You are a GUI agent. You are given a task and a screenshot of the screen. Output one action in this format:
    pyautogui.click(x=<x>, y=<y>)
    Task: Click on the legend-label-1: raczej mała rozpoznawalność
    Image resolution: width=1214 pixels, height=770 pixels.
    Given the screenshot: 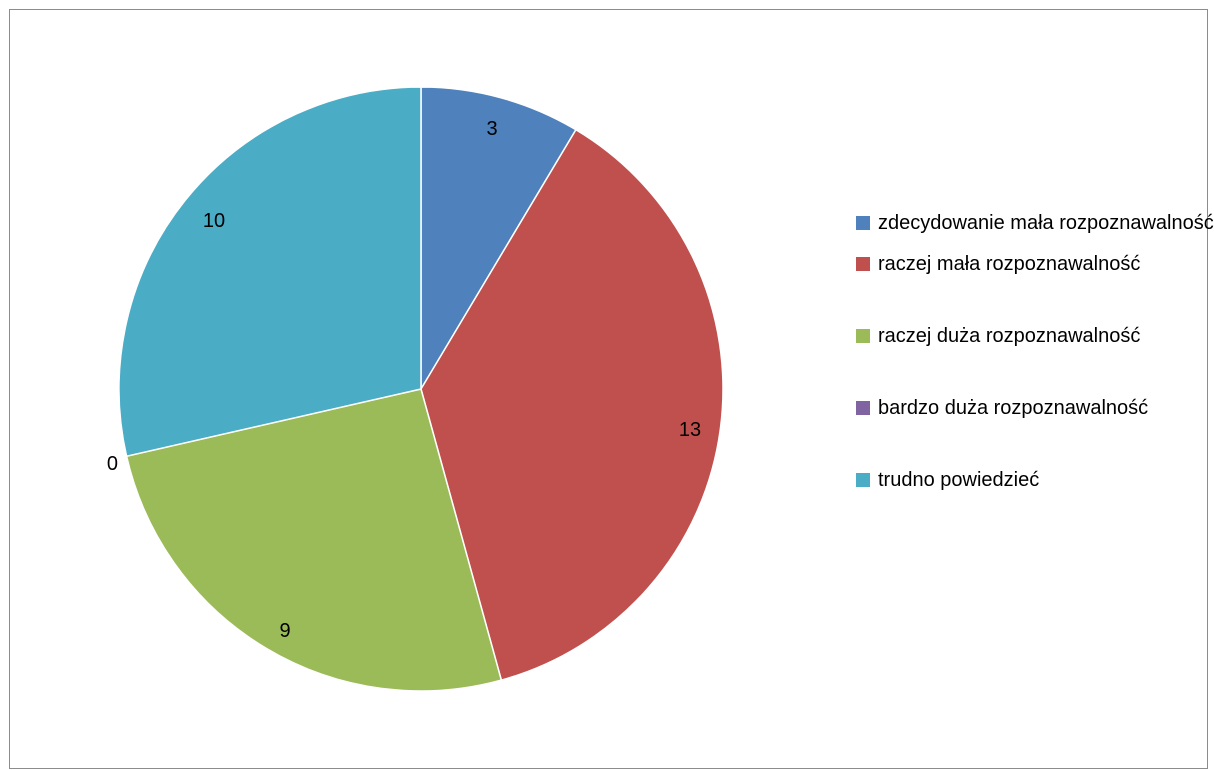 What is the action you would take?
    pyautogui.click(x=1009, y=264)
    